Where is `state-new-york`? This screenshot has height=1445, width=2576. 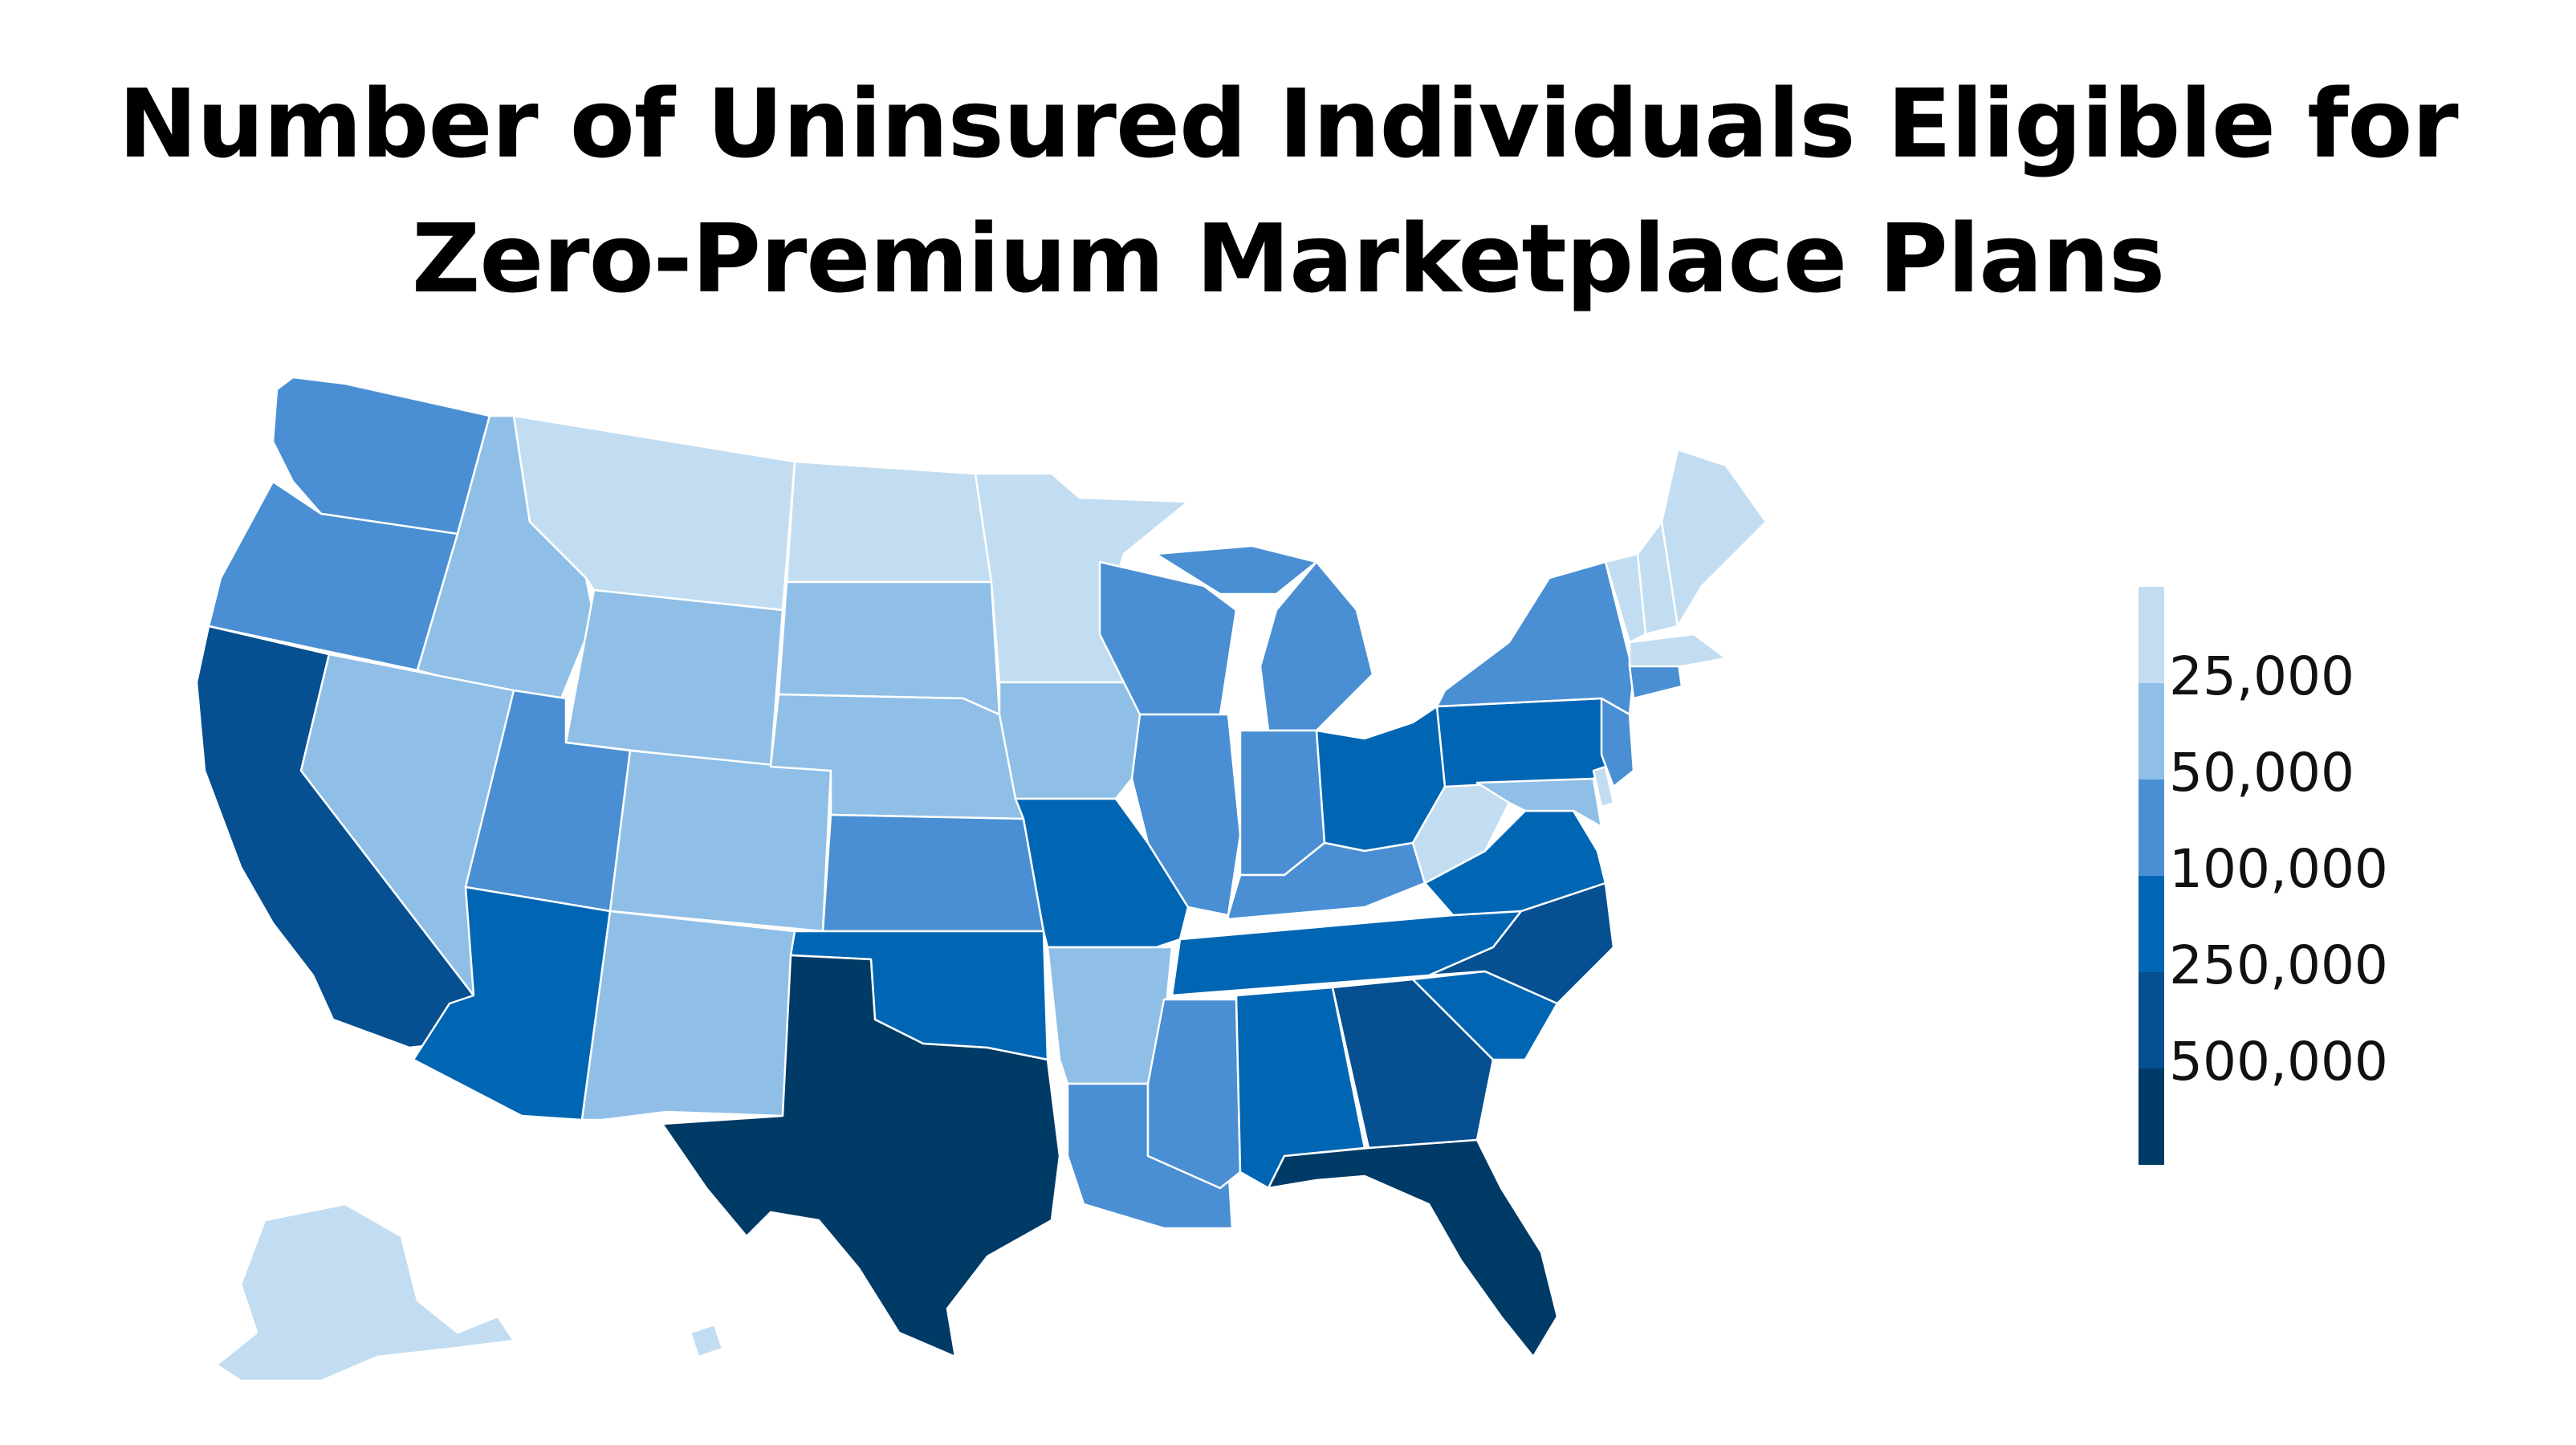 state-new-york is located at coordinates (1535, 638).